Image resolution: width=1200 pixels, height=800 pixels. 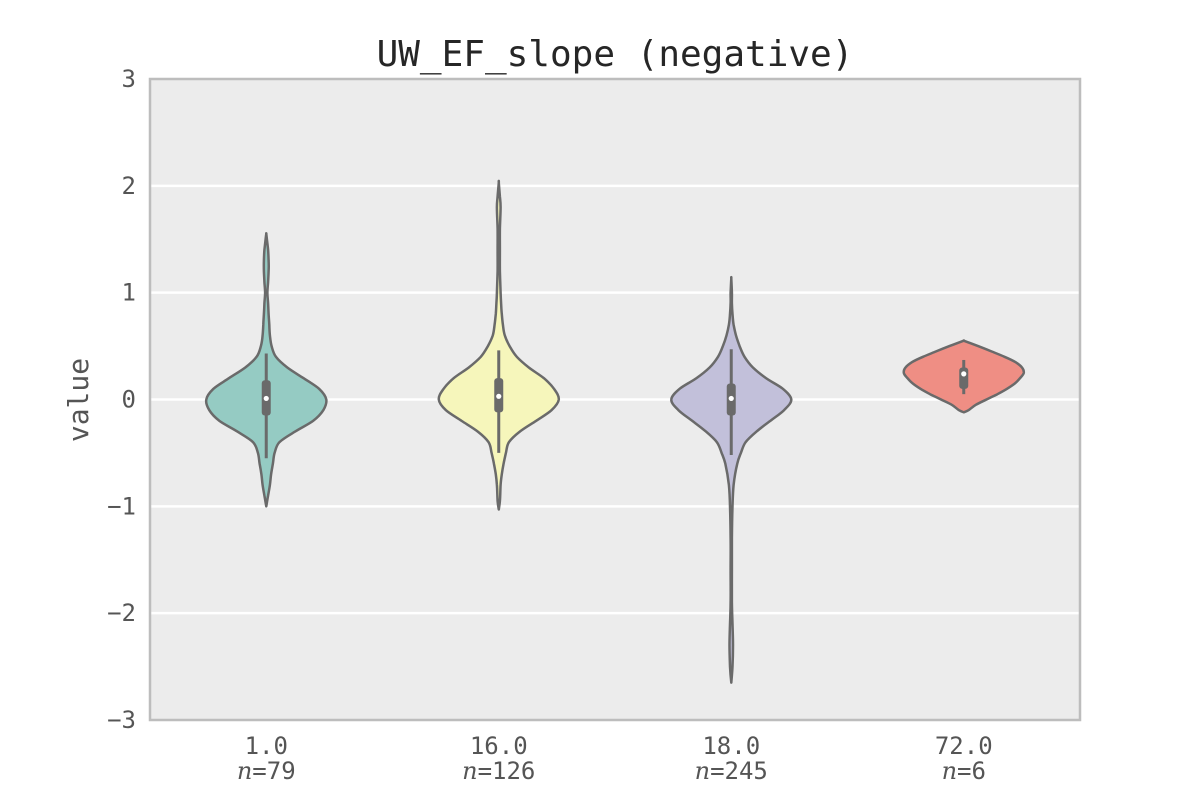 What do you see at coordinates (731, 479) in the screenshot?
I see `violin-body-18.0` at bounding box center [731, 479].